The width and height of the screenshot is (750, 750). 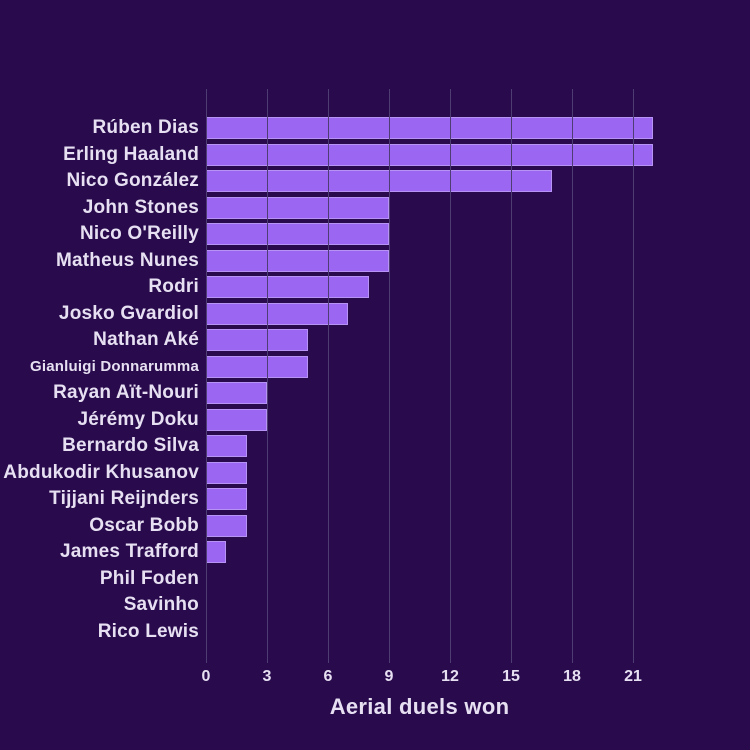 What do you see at coordinates (375, 632) in the screenshot?
I see `player-row: Rico Lewis` at bounding box center [375, 632].